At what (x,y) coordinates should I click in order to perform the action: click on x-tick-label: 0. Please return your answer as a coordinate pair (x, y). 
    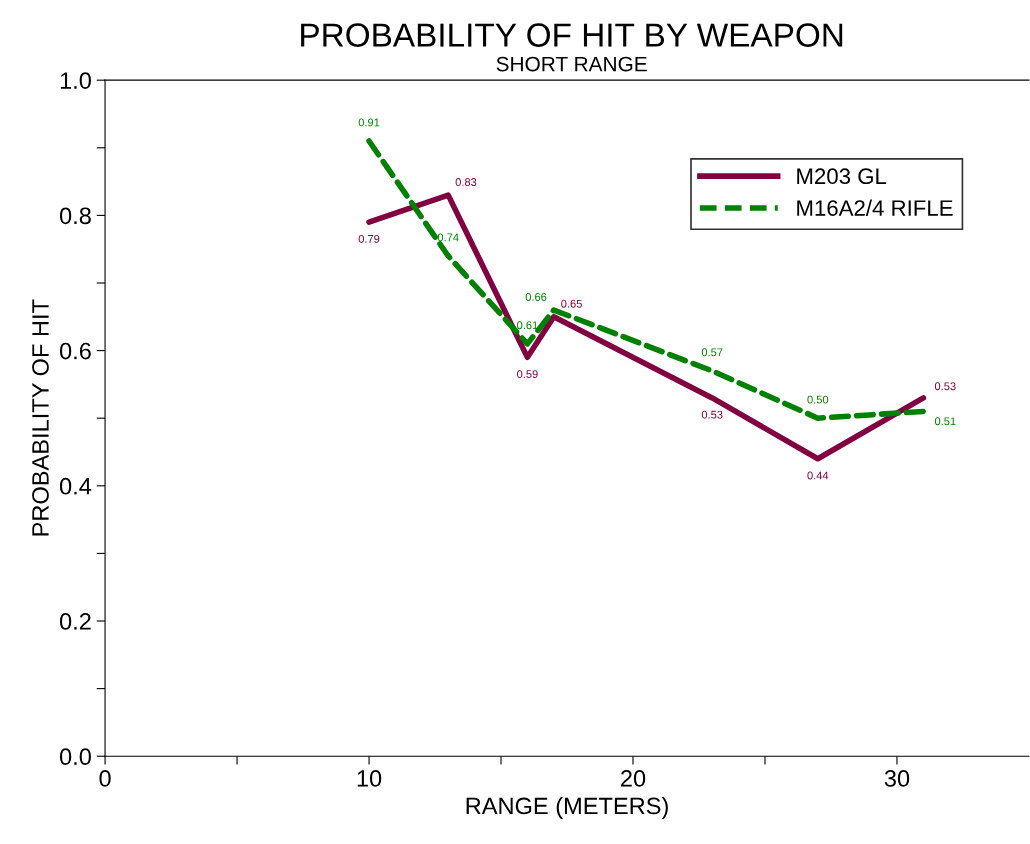
    Looking at the image, I should click on (105, 778).